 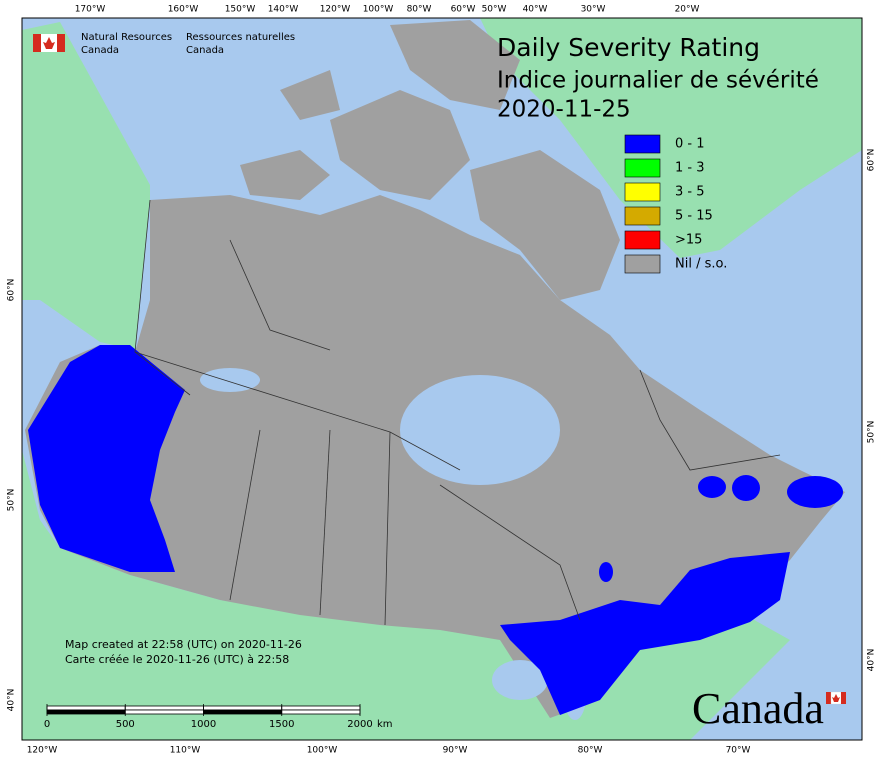 I want to click on fire-area-west, so click(x=106, y=458).